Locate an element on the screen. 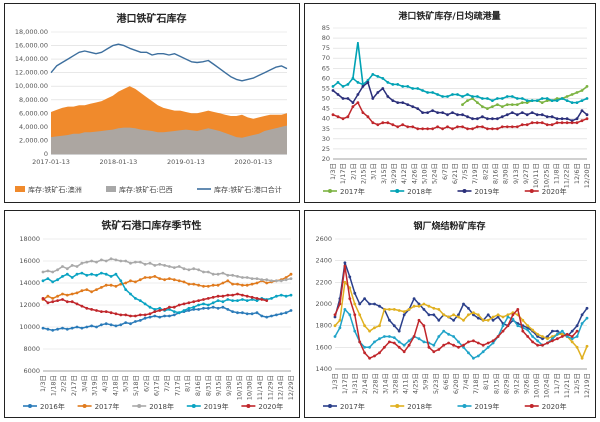 The width and height of the screenshot is (600, 422). x-tick-label: 7/17日 is located at coordinates (177, 385).